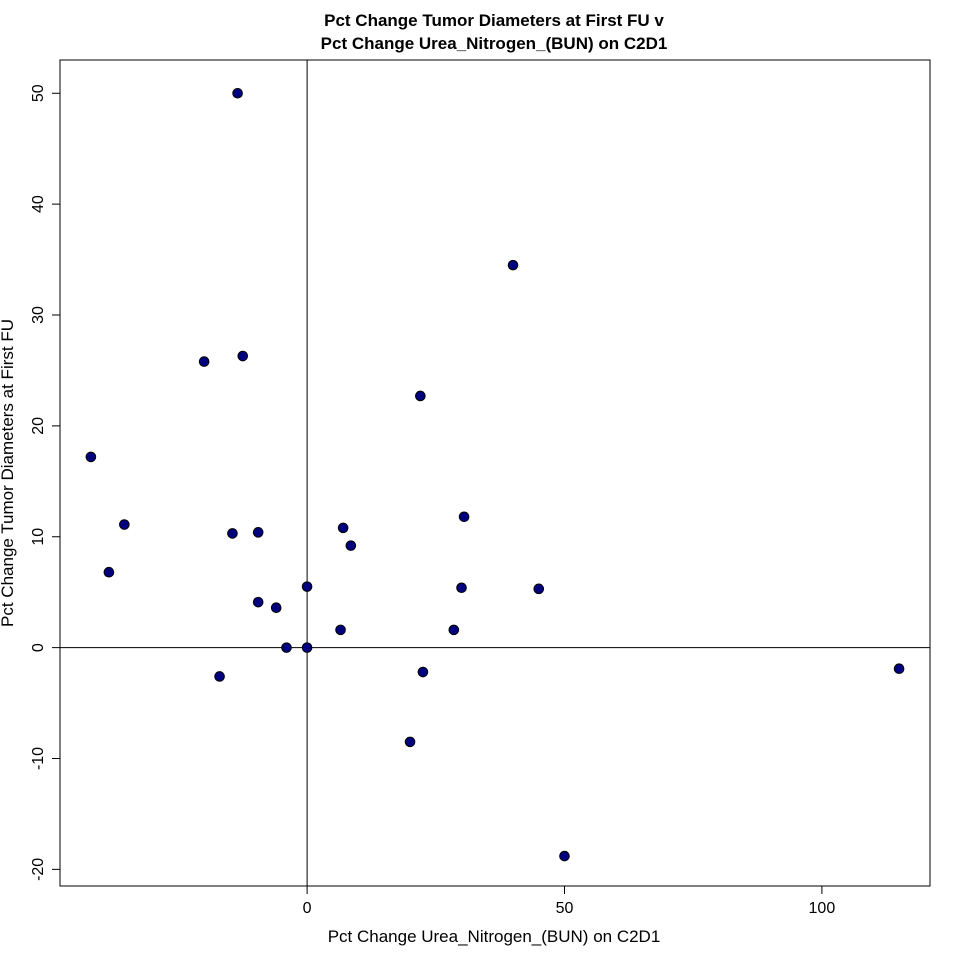 This screenshot has width=960, height=960. Describe the element at coordinates (494, 43) in the screenshot. I see `chart-subtitle: Pct Change Urea_Nitrogen_(BUN) on C2D1` at that location.